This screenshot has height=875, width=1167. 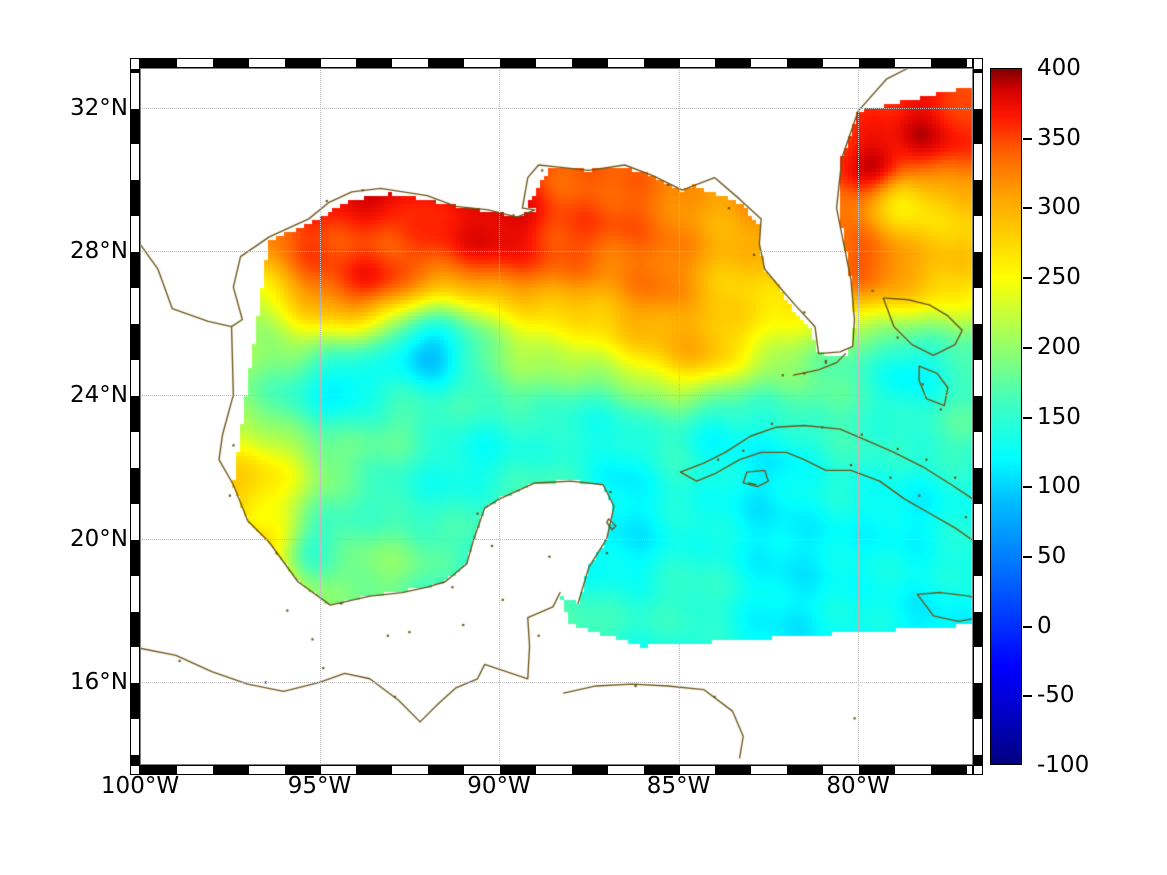 What do you see at coordinates (1063, 765) in the screenshot?
I see `colorbar-tick-label: -100` at bounding box center [1063, 765].